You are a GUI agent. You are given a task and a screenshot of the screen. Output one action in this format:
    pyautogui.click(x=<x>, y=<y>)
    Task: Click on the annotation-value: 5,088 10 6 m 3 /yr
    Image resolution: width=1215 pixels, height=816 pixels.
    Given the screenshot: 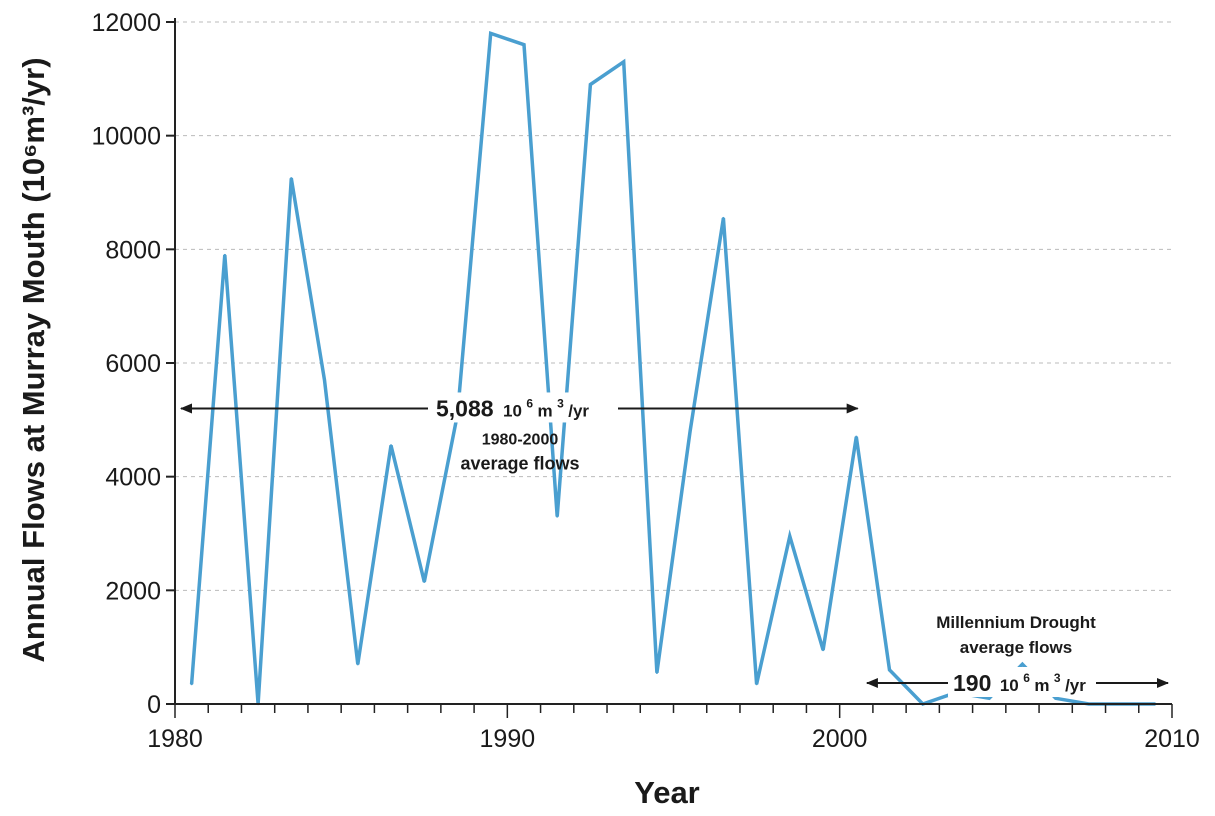 What is the action you would take?
    pyautogui.click(x=512, y=407)
    